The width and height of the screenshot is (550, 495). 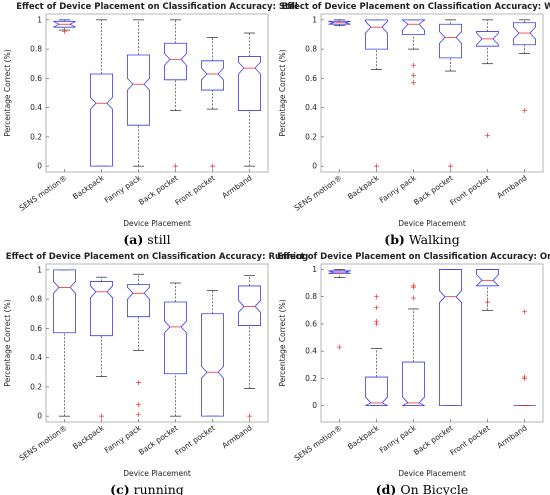 I want to click on caption-label: (b), so click(x=394, y=239).